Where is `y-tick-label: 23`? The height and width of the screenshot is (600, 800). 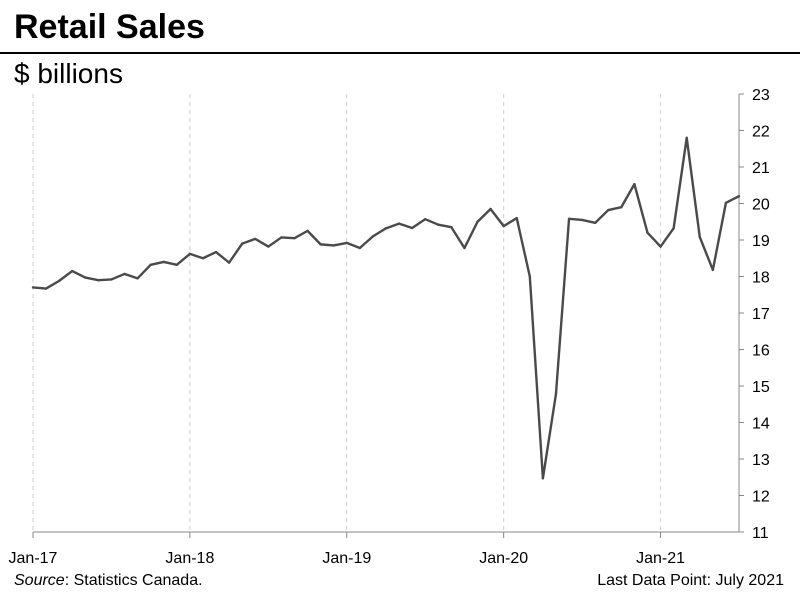 y-tick-label: 23 is located at coordinates (761, 95).